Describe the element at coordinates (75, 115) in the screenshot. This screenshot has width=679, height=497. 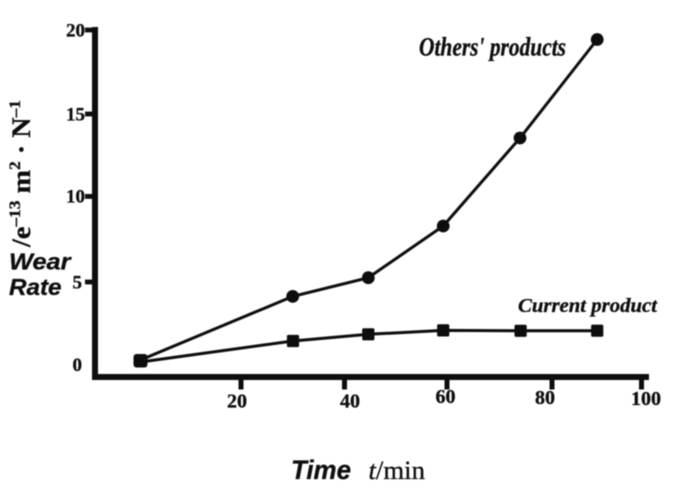
I see `svg-text: 15` at that location.